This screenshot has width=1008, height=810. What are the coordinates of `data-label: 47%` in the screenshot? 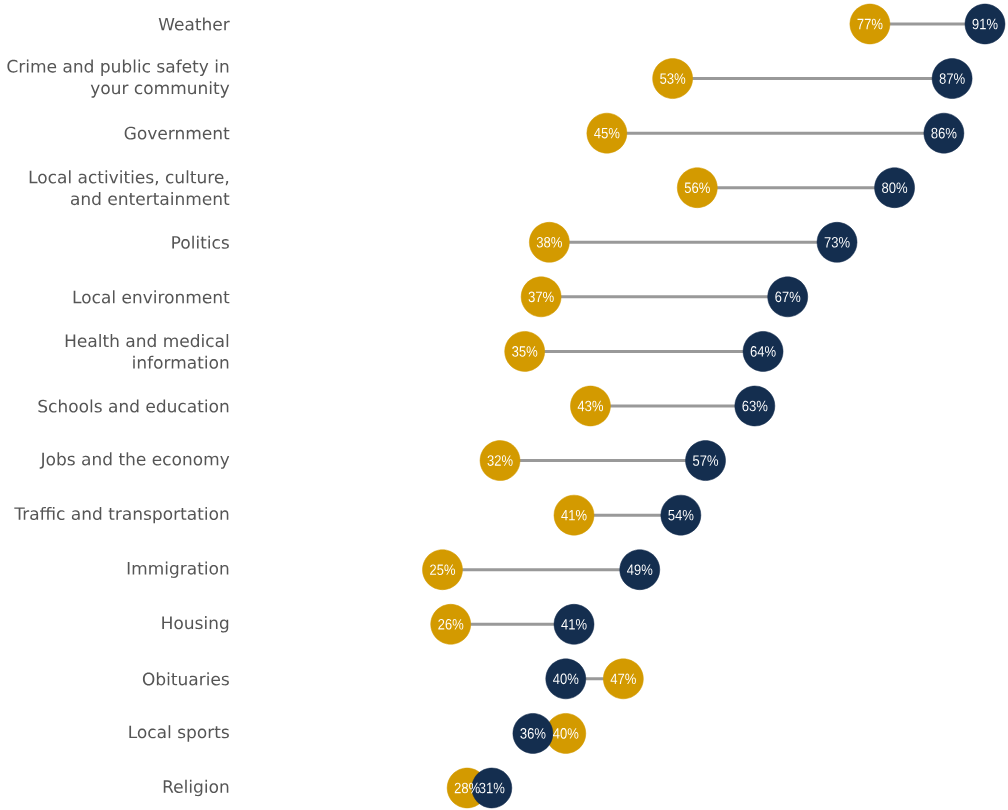 It's located at (623, 679).